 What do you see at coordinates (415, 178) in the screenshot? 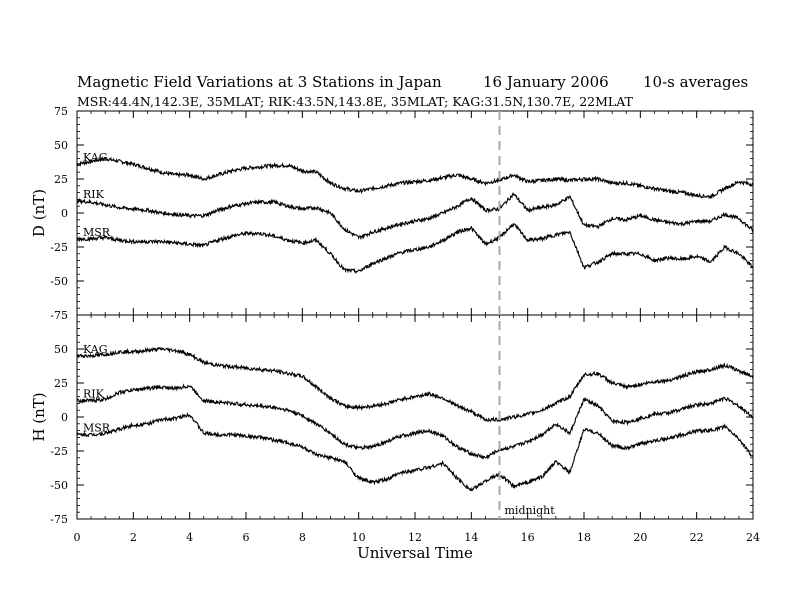
I see `panel-D-series-kag` at bounding box center [415, 178].